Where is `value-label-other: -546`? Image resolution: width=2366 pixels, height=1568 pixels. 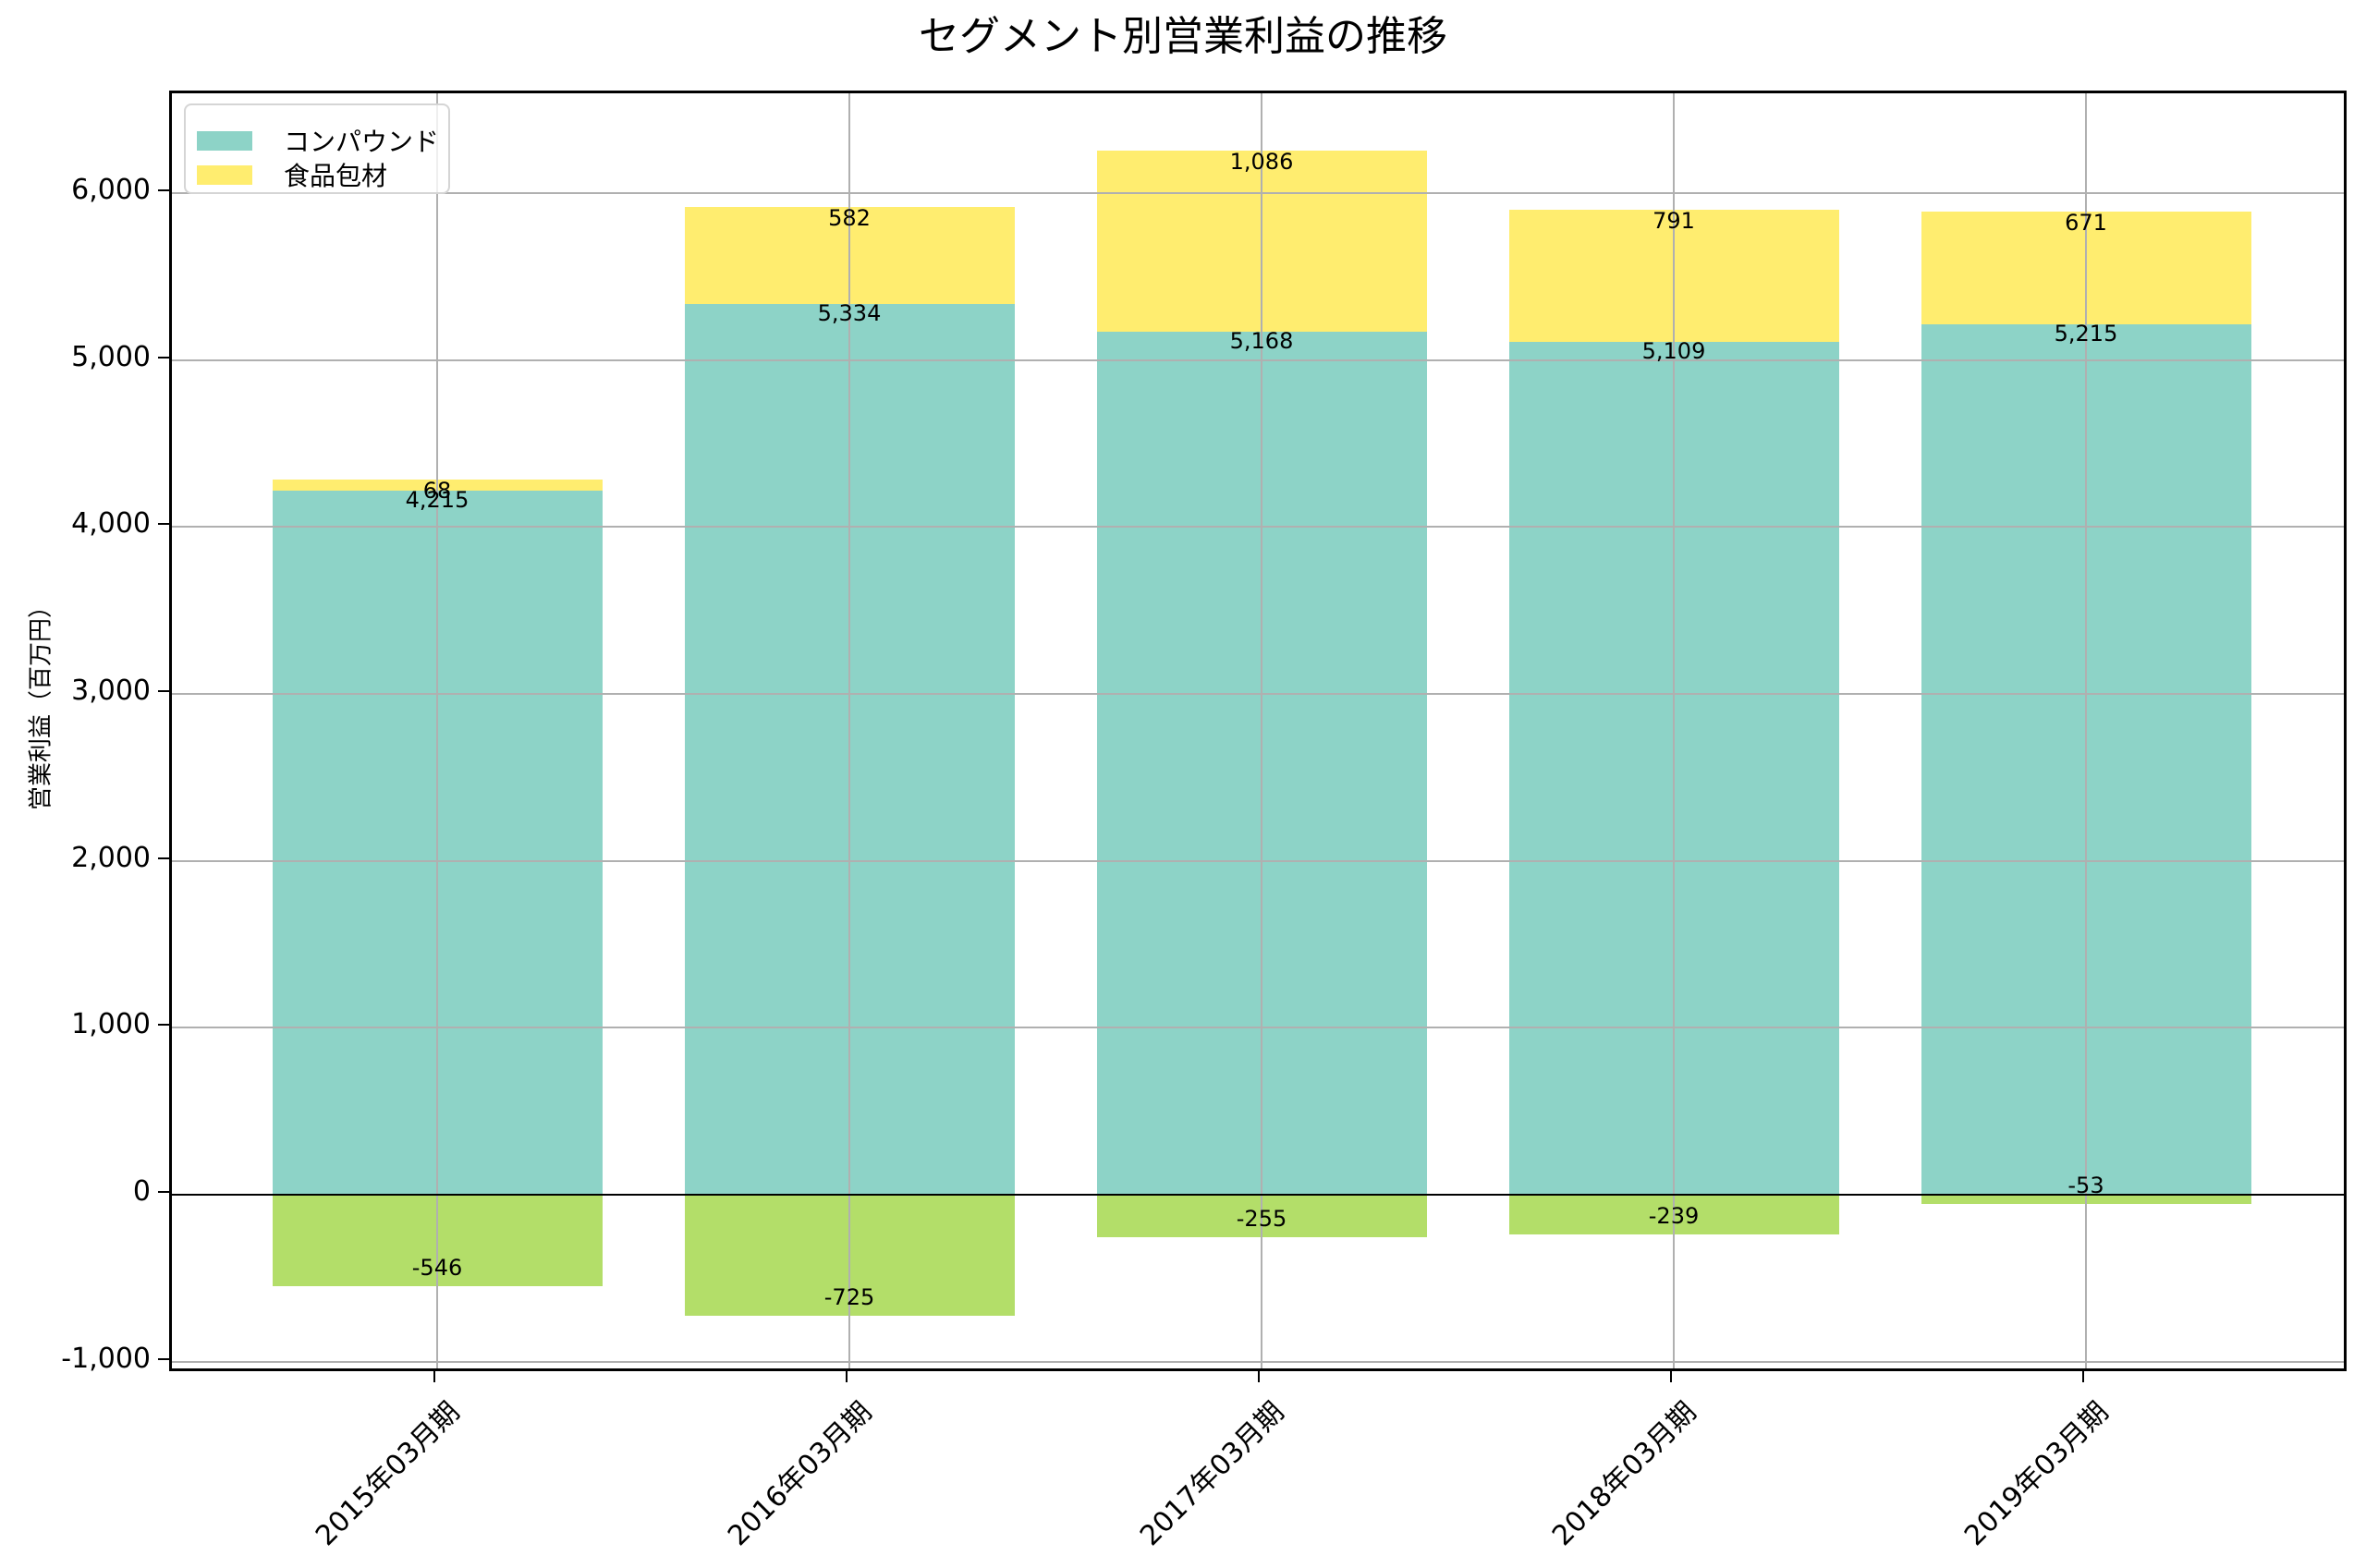
value-label-other: -546 is located at coordinates (437, 1267).